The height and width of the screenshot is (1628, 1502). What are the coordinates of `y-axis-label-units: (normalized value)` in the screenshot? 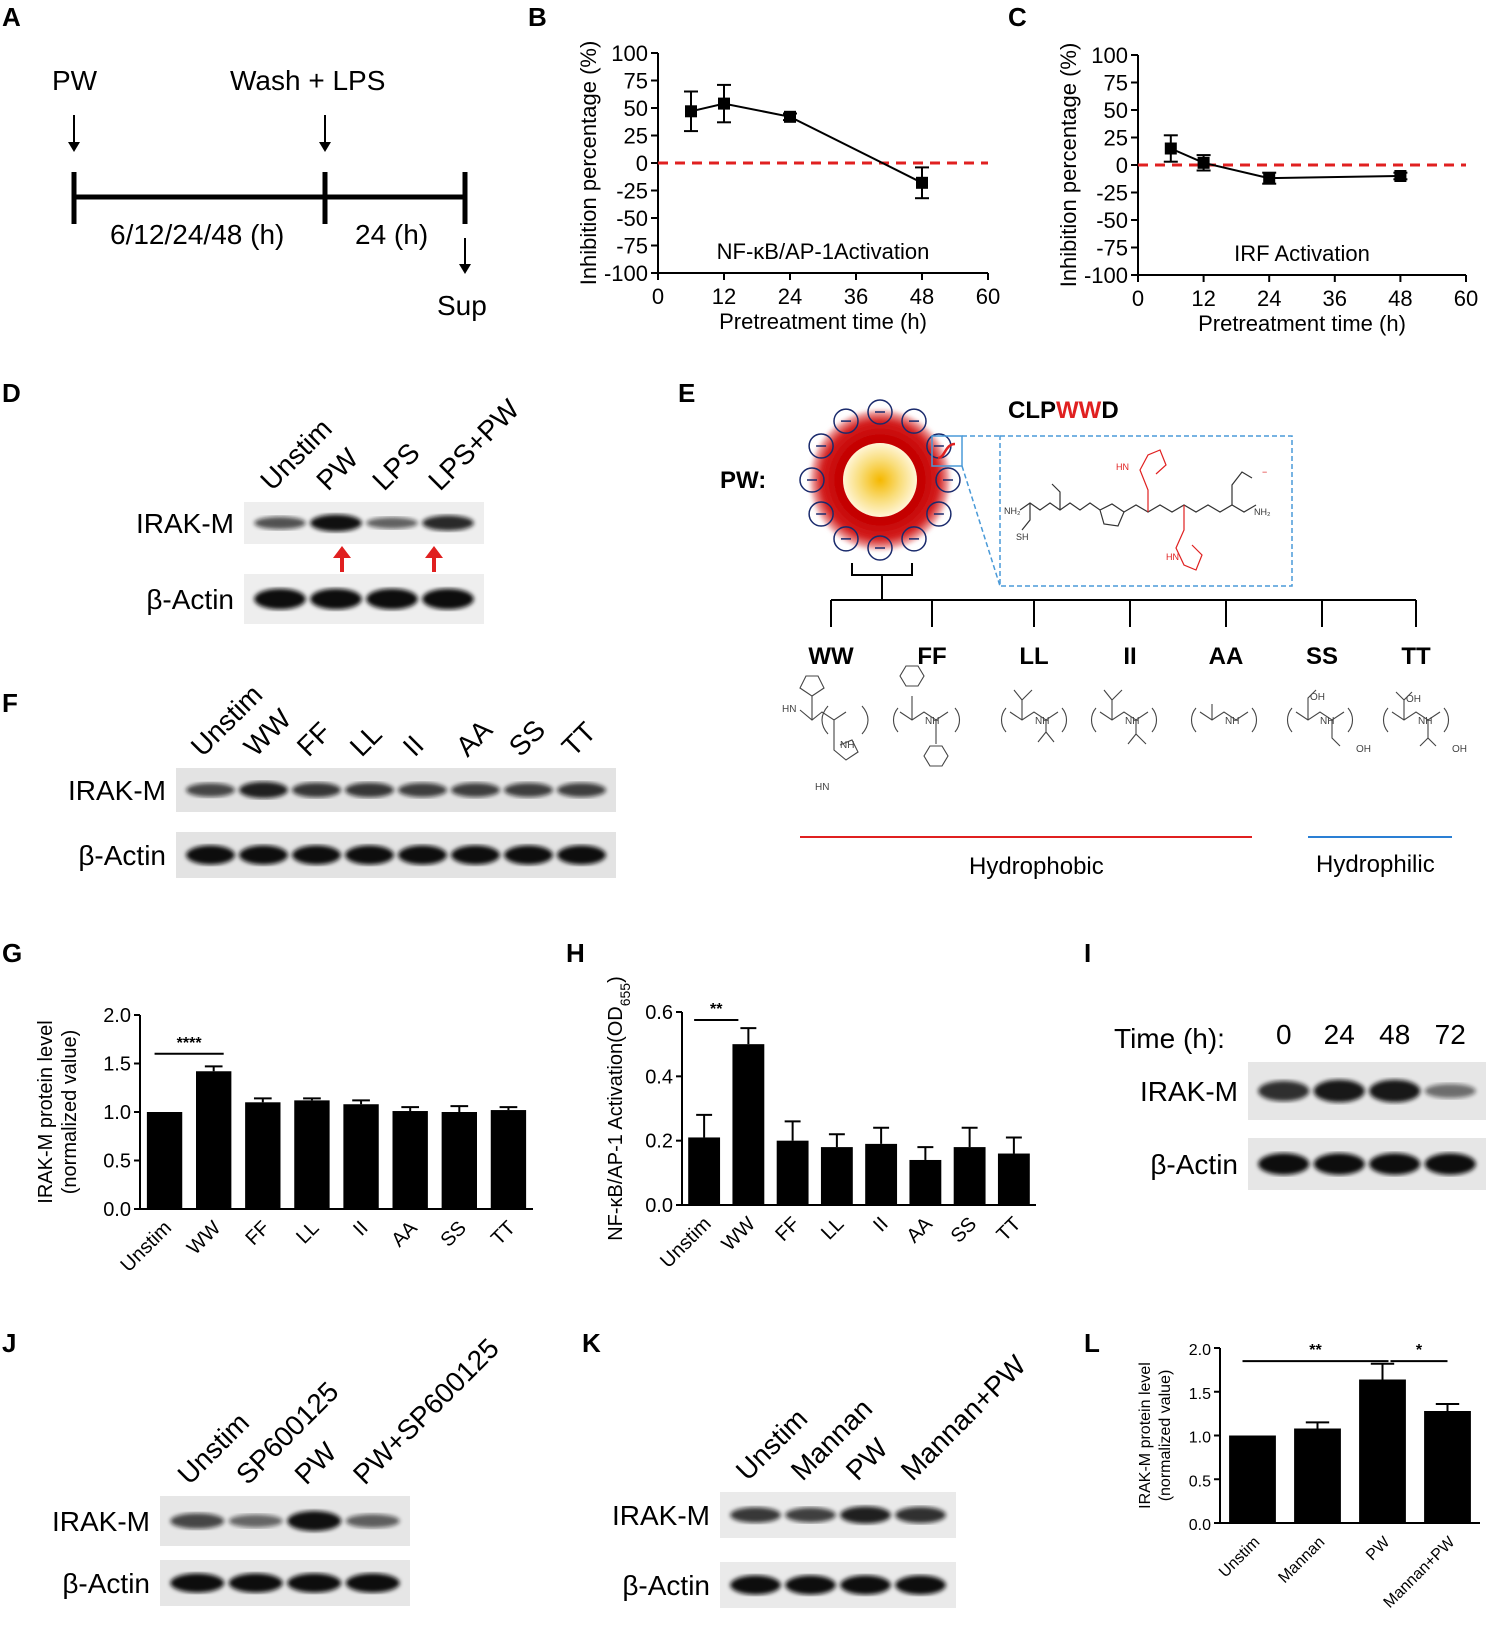 It's located at (1165, 1436).